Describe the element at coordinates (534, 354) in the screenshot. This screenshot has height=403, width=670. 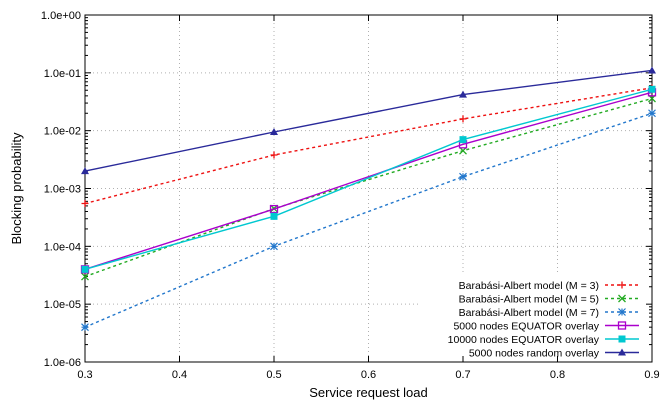
I see `legend-label: 5000 nodes random overlay` at that location.